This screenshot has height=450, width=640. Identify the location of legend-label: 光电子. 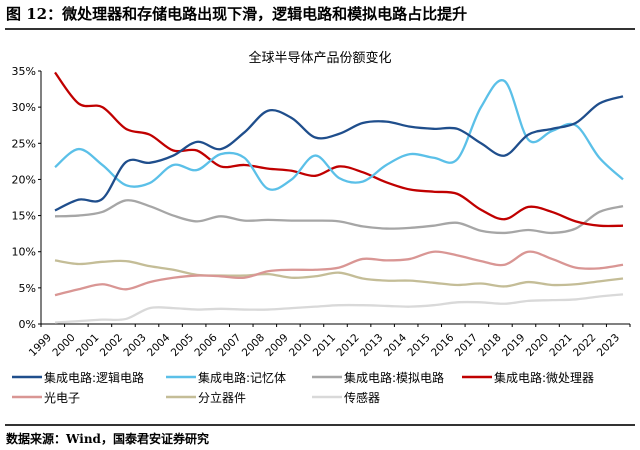
(62, 398).